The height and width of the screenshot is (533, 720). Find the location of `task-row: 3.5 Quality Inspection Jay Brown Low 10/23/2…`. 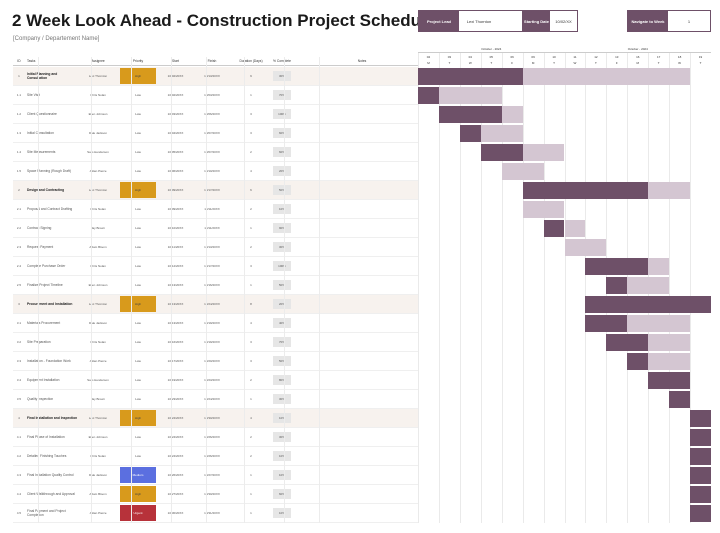

task-row: 3.5 Quality Inspection Jay Brown Low 10/23/2… is located at coordinates (215, 399).